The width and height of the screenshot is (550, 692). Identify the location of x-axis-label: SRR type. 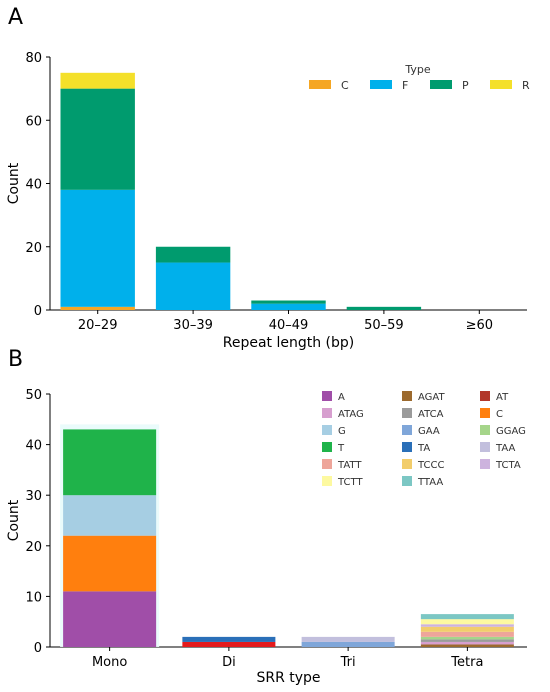
(288, 678).